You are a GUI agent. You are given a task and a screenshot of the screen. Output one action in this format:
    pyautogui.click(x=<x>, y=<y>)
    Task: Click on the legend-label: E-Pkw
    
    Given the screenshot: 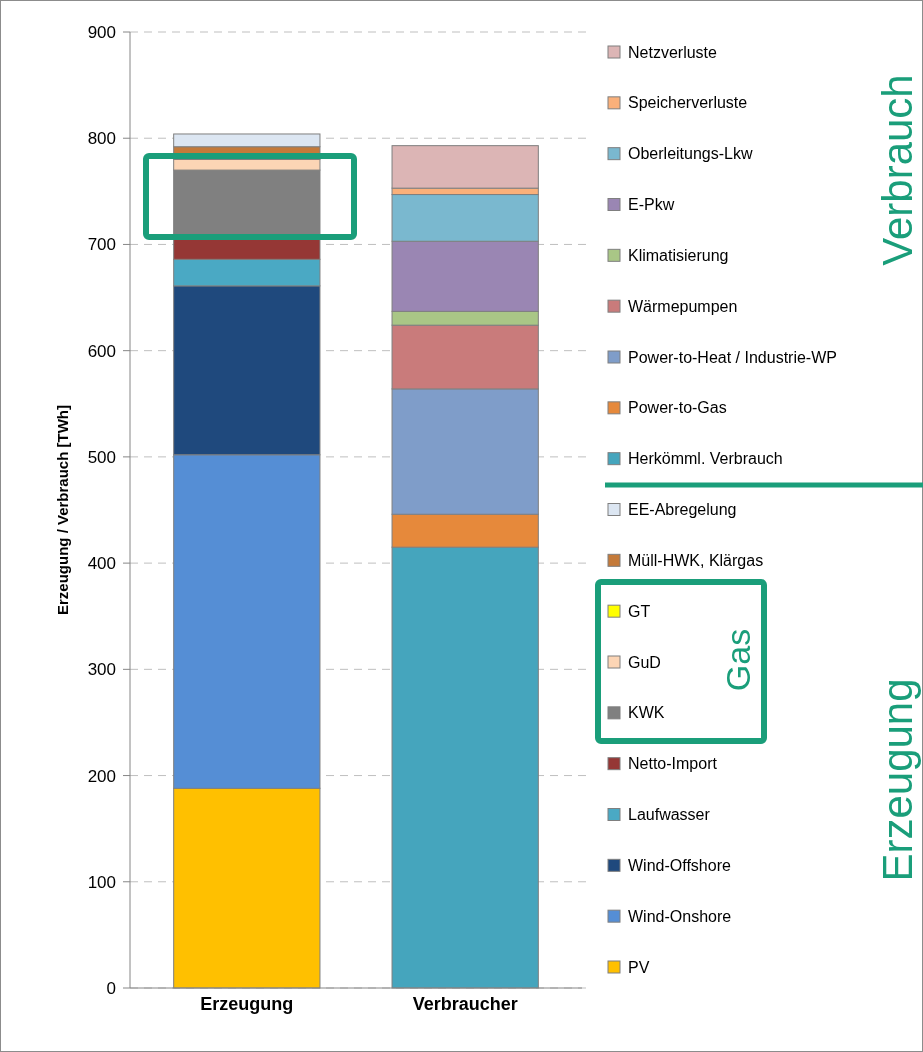 What is the action you would take?
    pyautogui.click(x=651, y=205)
    